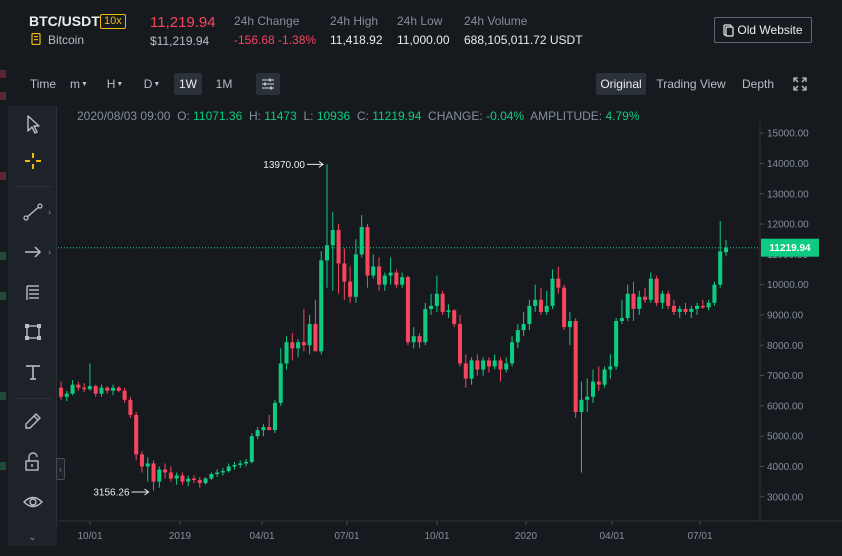 The image size is (842, 556). Describe the element at coordinates (788, 194) in the screenshot. I see `y-tick-label: 13000.00` at that location.